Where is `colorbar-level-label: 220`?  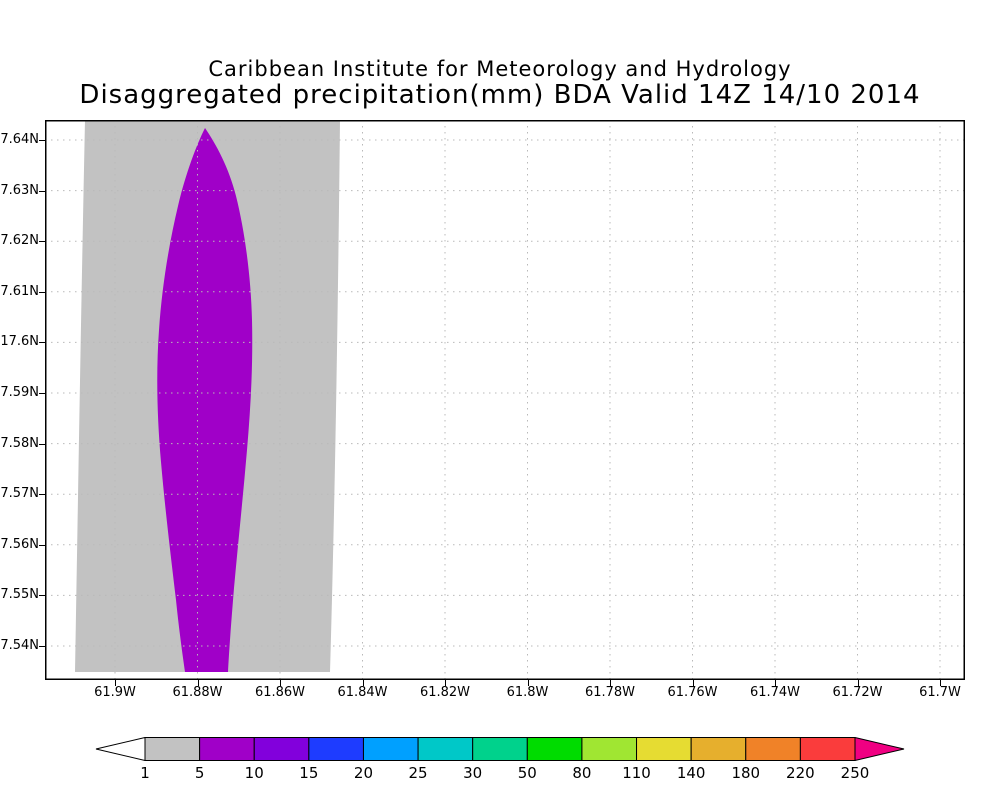 colorbar-level-label: 220 is located at coordinates (800, 773).